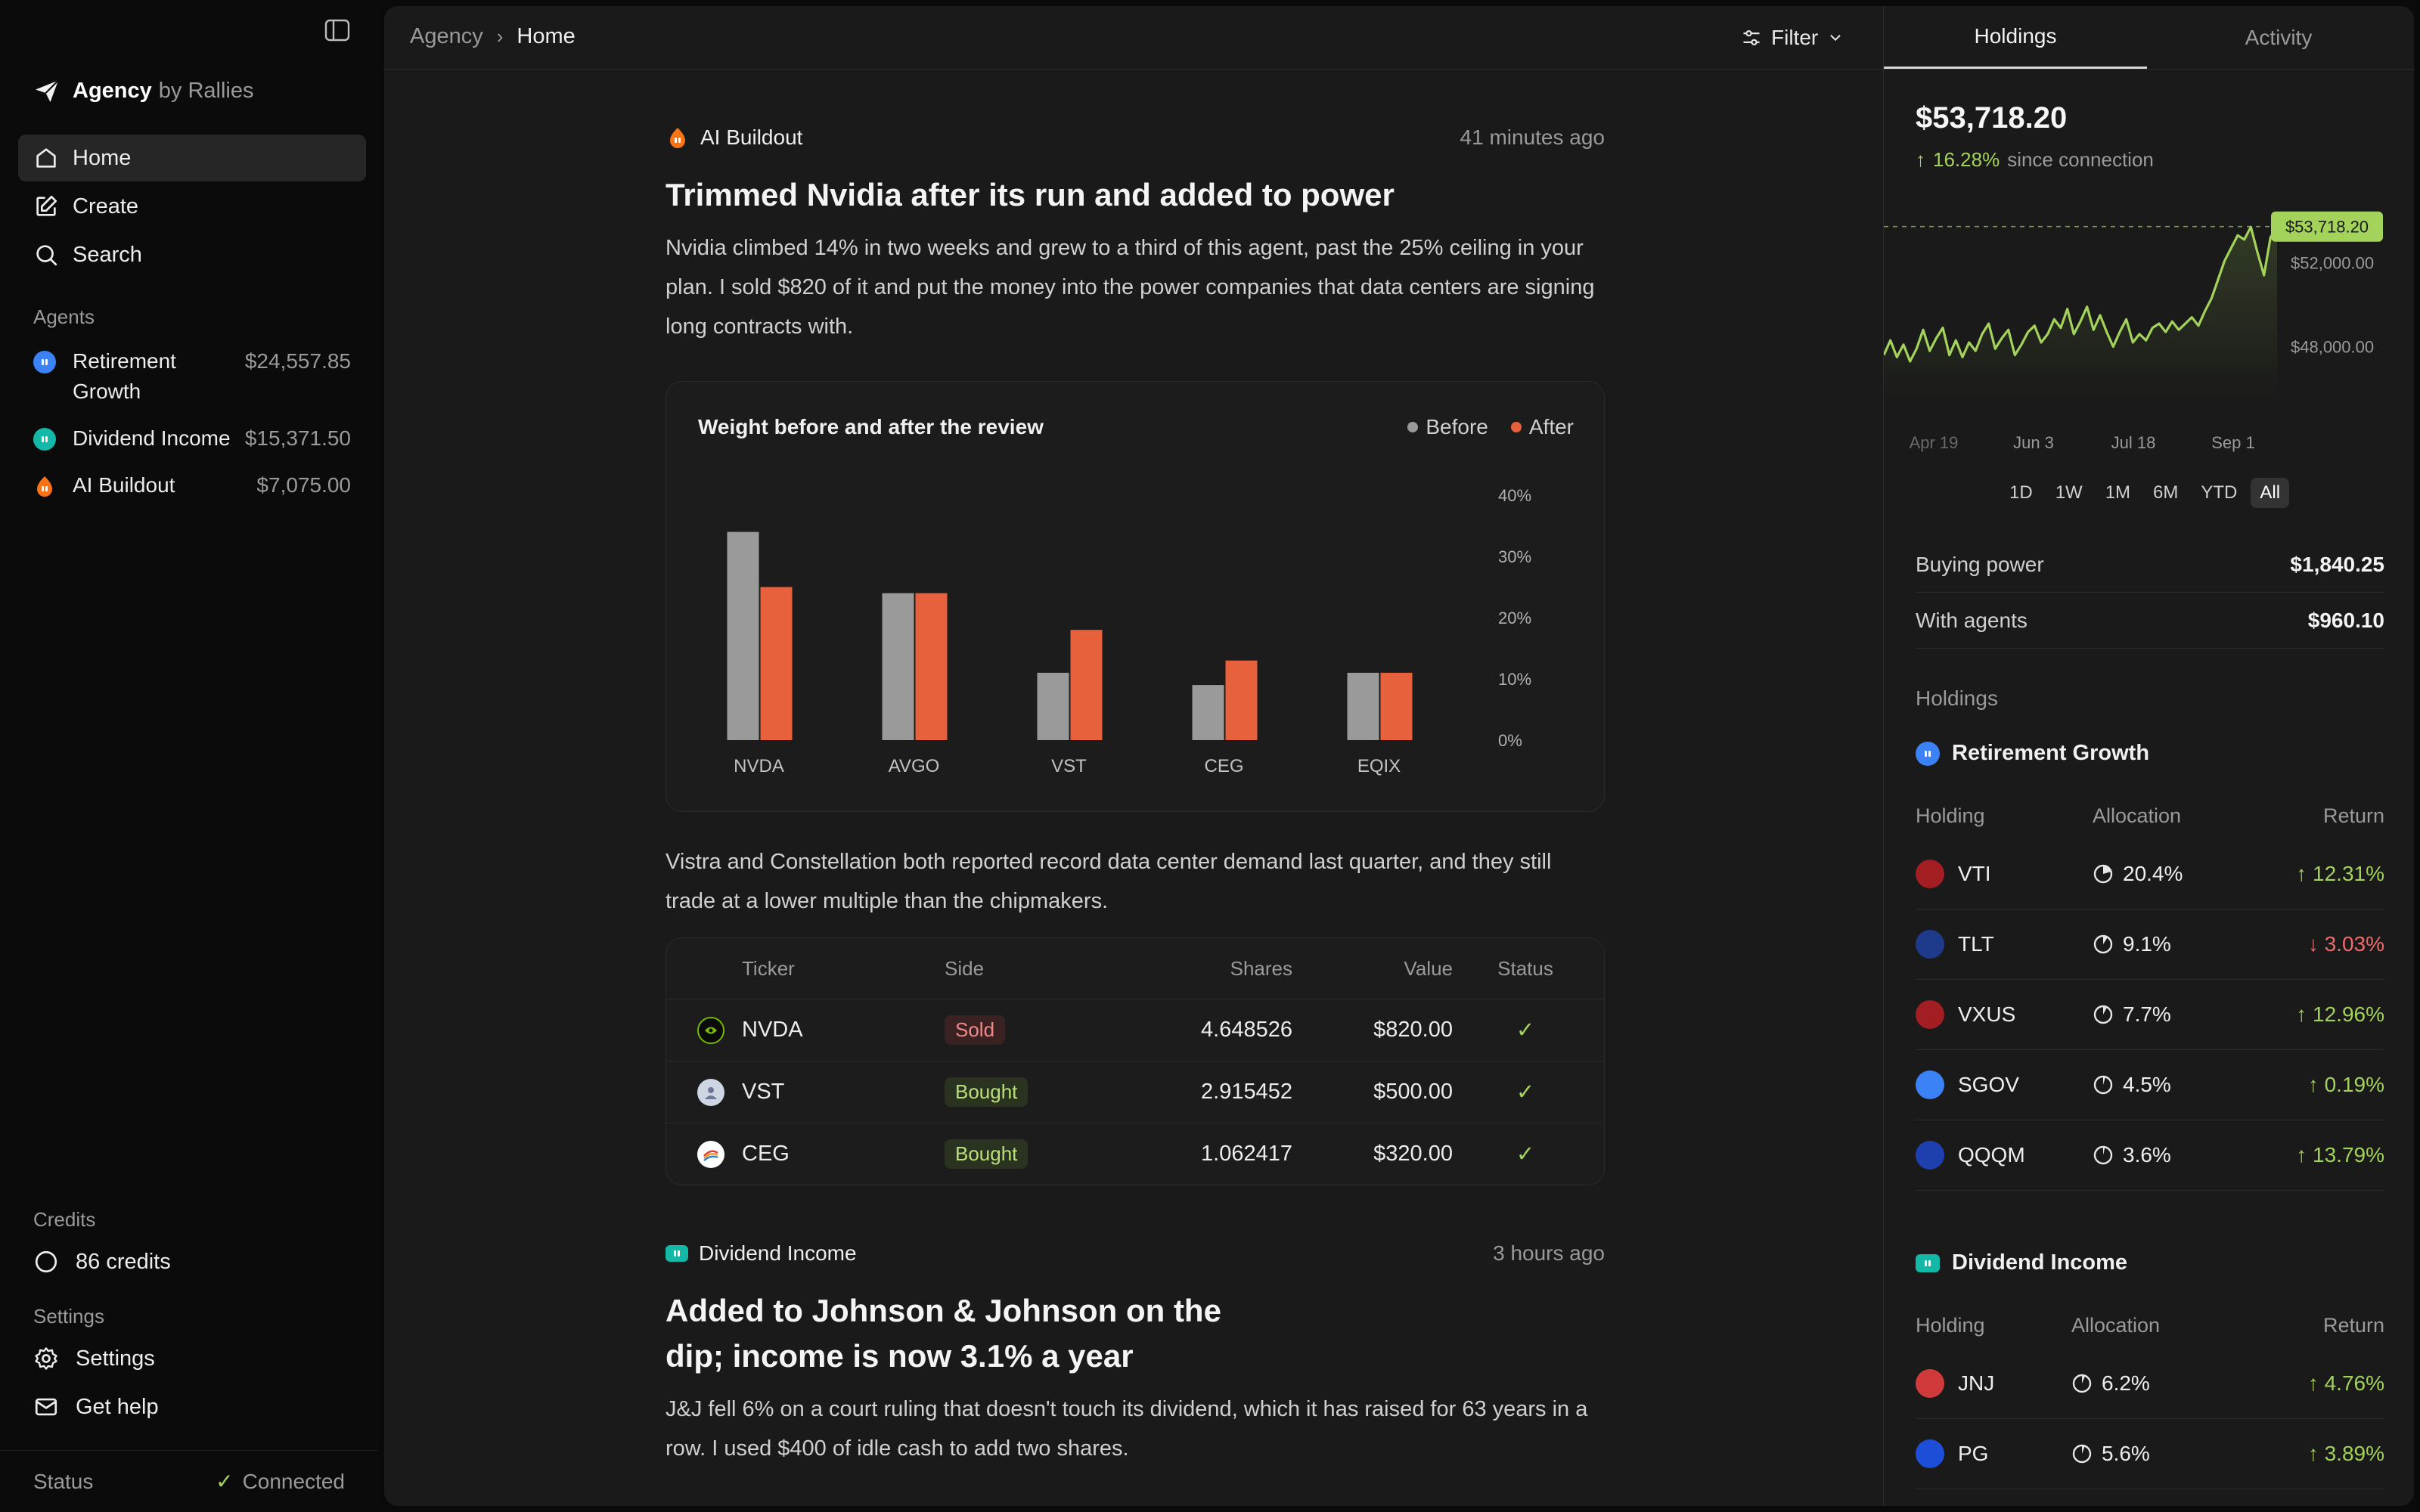 This screenshot has height=1512, width=2420. Describe the element at coordinates (2126, 1453) in the screenshot. I see `allocation-value: 5.6%` at that location.